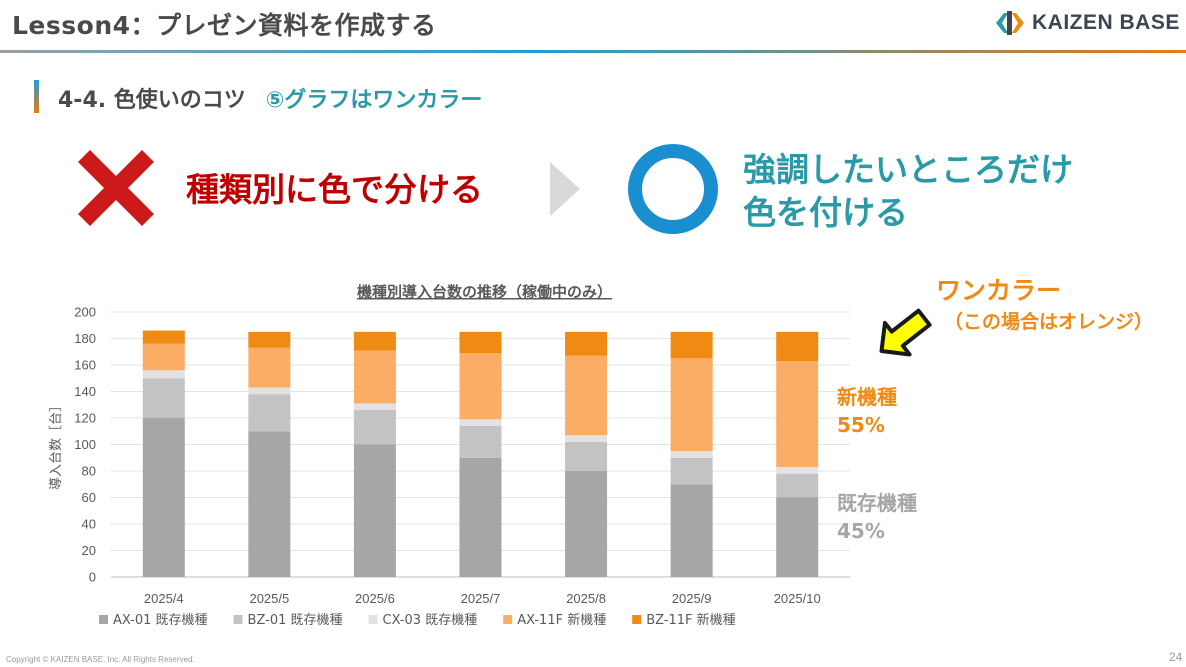 This screenshot has width=1186, height=667. Describe the element at coordinates (269, 598) in the screenshot. I see `x-tick-label: 2025/5` at that location.